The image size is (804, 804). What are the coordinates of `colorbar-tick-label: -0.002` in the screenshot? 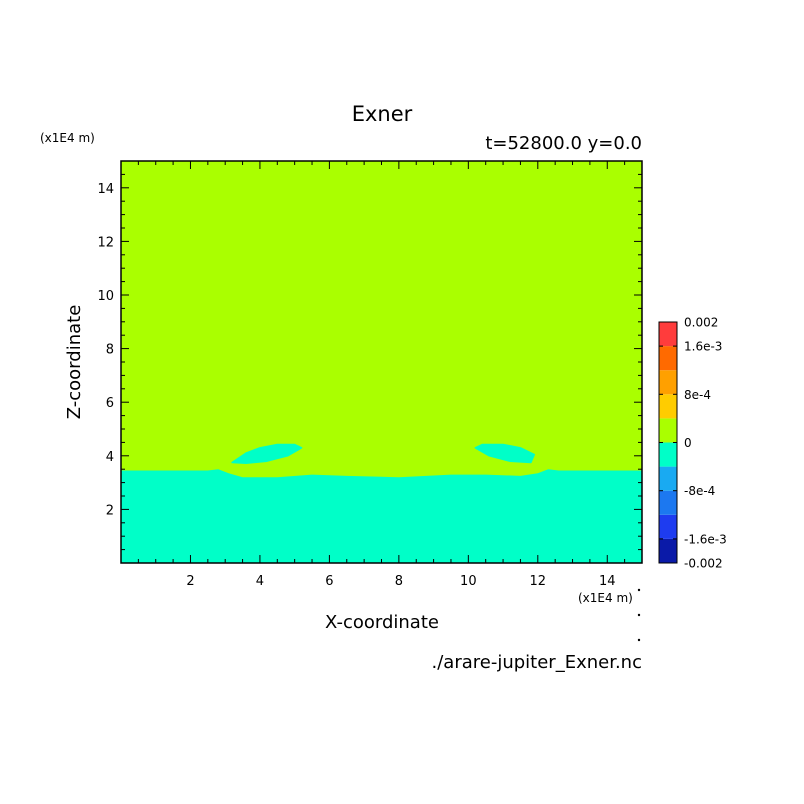 It's located at (703, 564).